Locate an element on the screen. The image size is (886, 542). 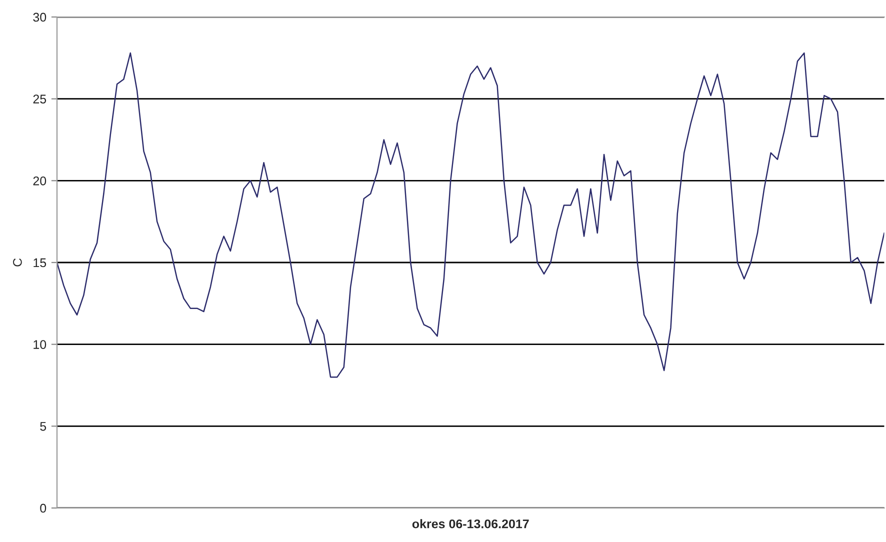
y-tick-label: 30 is located at coordinates (39, 17).